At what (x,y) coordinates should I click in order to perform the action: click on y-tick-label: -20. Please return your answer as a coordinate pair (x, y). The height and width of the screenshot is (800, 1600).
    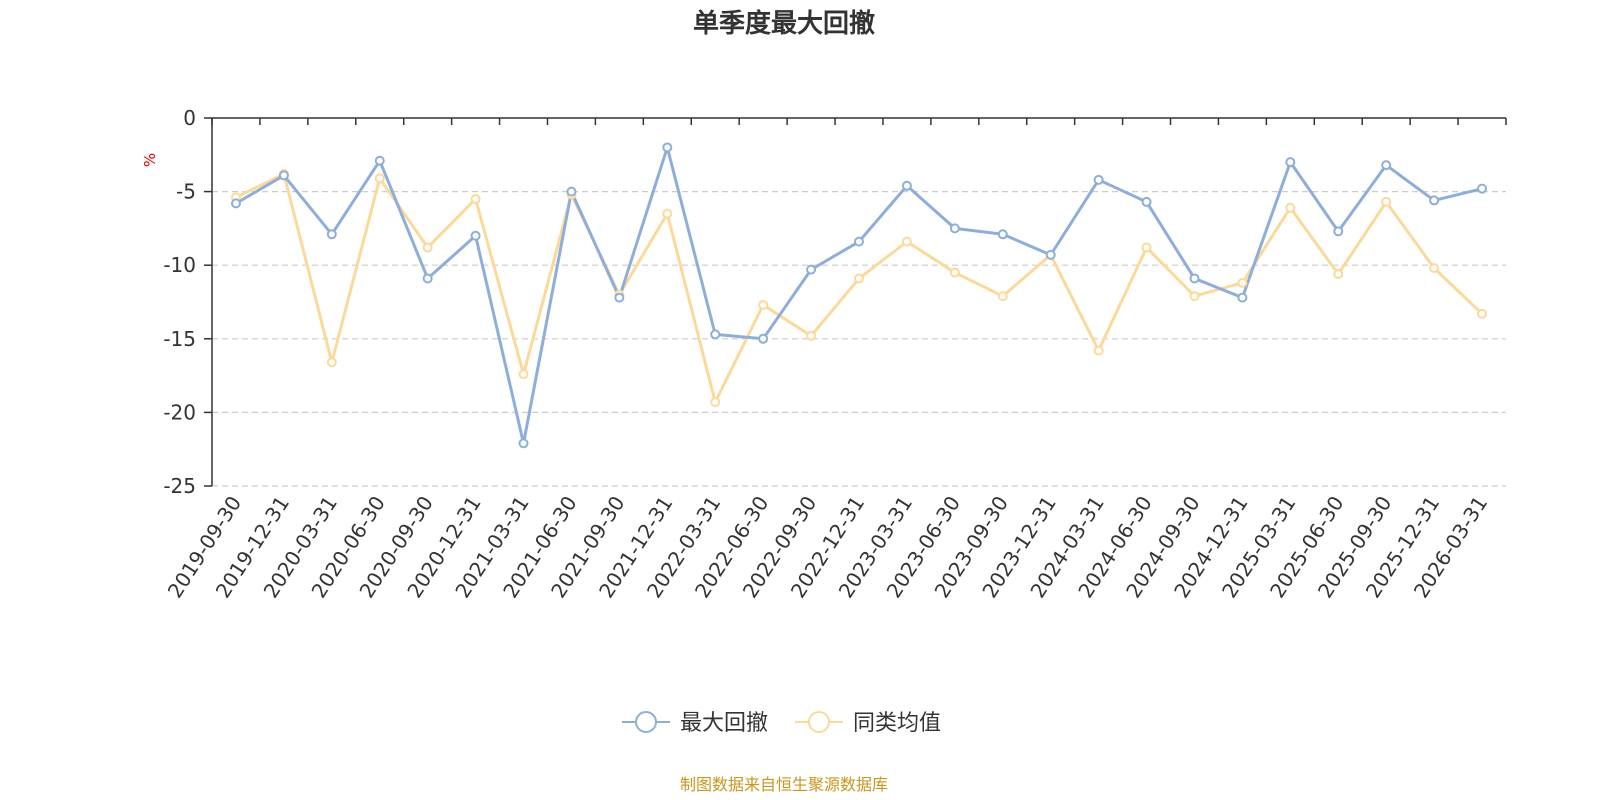
    Looking at the image, I should click on (179, 412).